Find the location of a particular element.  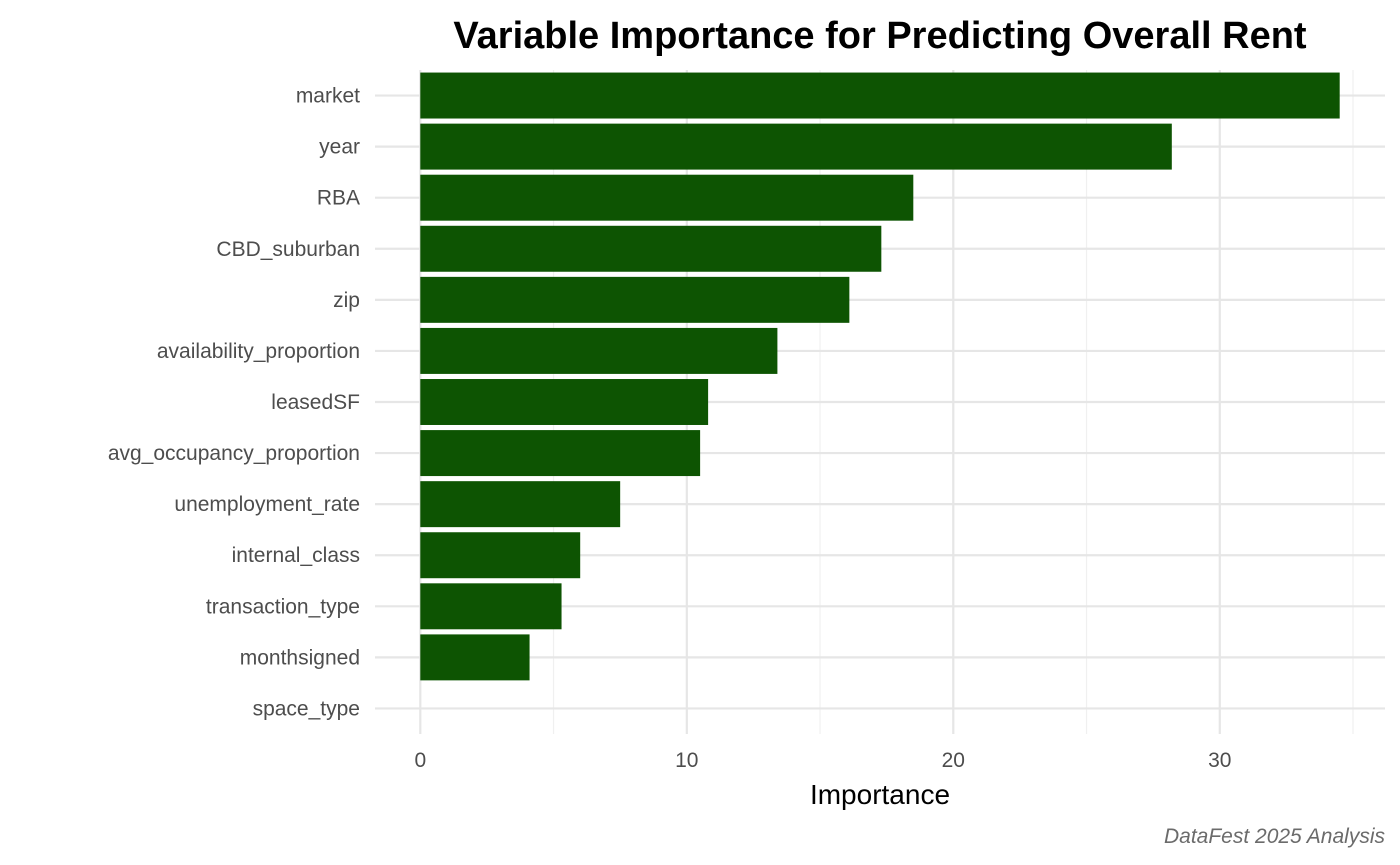

bar-avg_occupancy_proportion is located at coordinates (560, 453).